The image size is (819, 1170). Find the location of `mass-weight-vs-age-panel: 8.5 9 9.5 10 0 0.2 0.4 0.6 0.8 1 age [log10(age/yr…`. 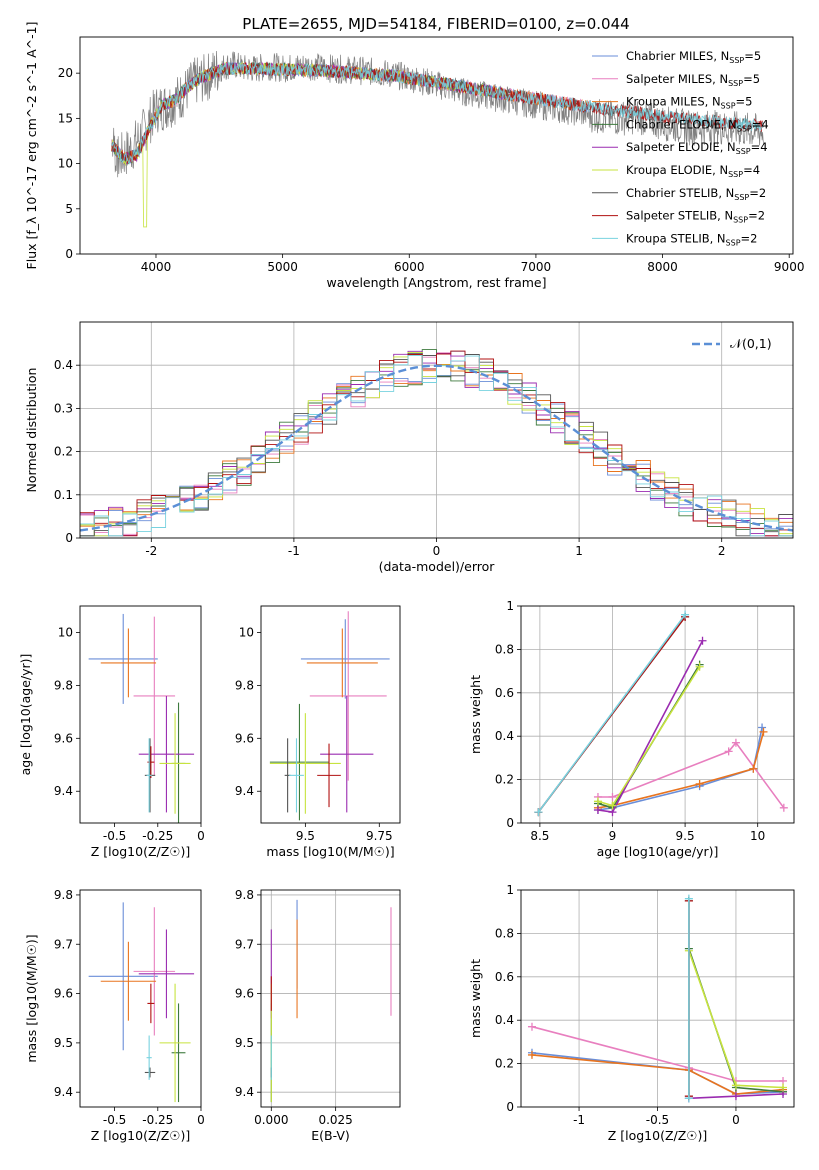

mass-weight-vs-age-panel: 8.5 9 9.5 10 0 0.2 0.4 0.6 0.8 1 age [log10(age/yr… is located at coordinates (631, 729).